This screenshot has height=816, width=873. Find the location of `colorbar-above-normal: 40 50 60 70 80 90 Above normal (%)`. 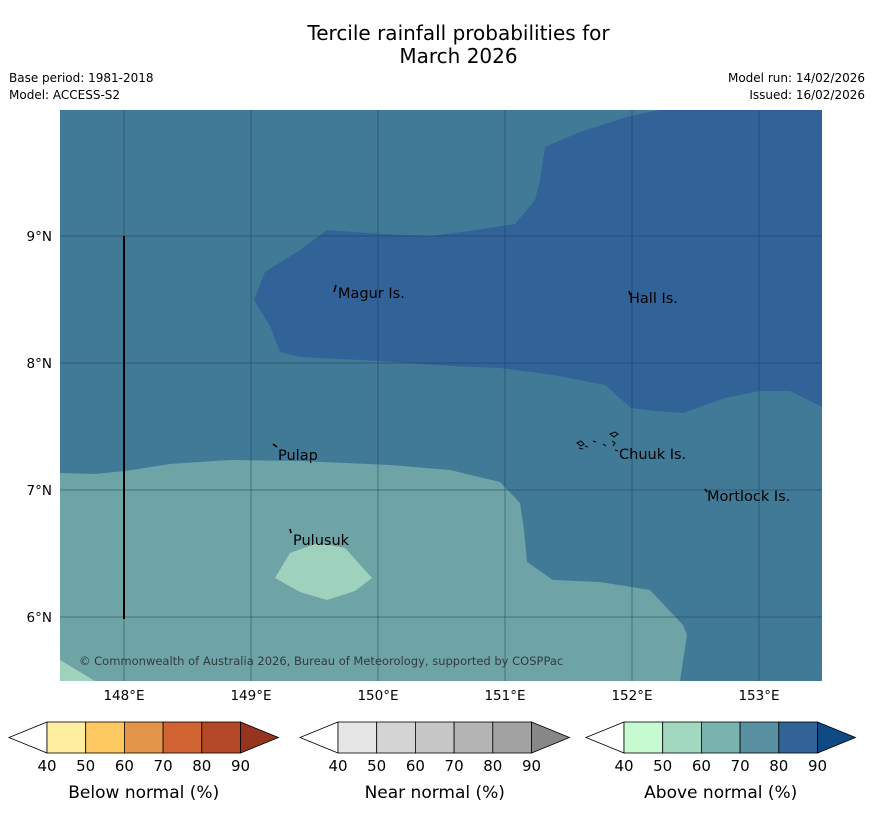

colorbar-above-normal: 40 50 60 70 80 90 Above normal (%) is located at coordinates (720, 762).